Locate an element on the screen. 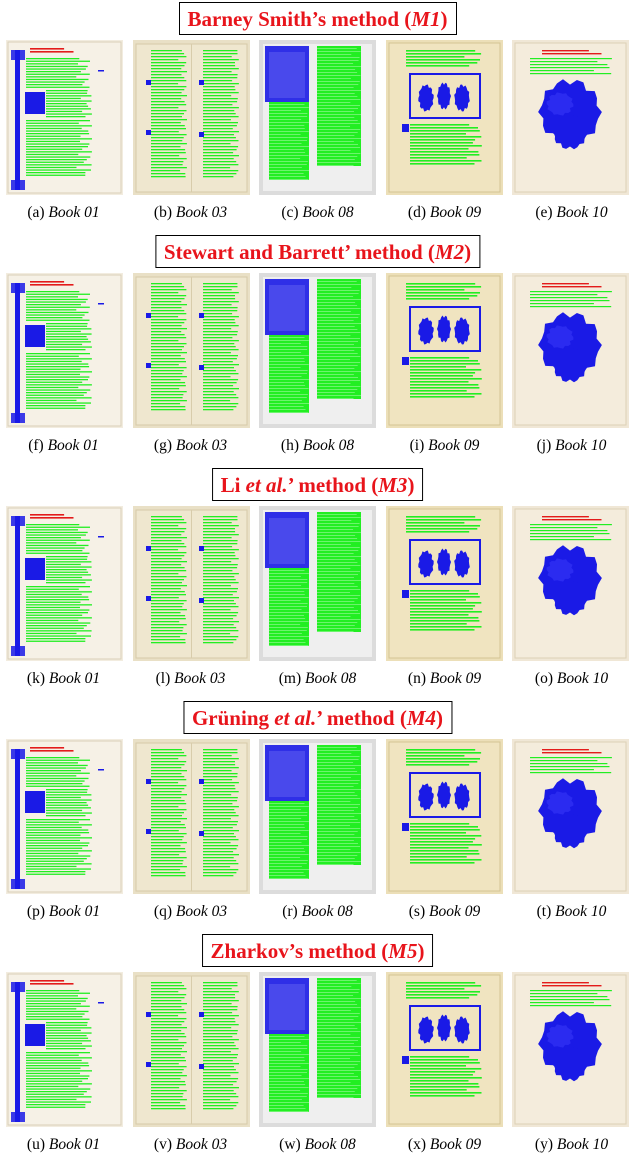 This screenshot has height=1169, width=635. subfigure-caption: (u) Book 01 is located at coordinates (63, 1145).